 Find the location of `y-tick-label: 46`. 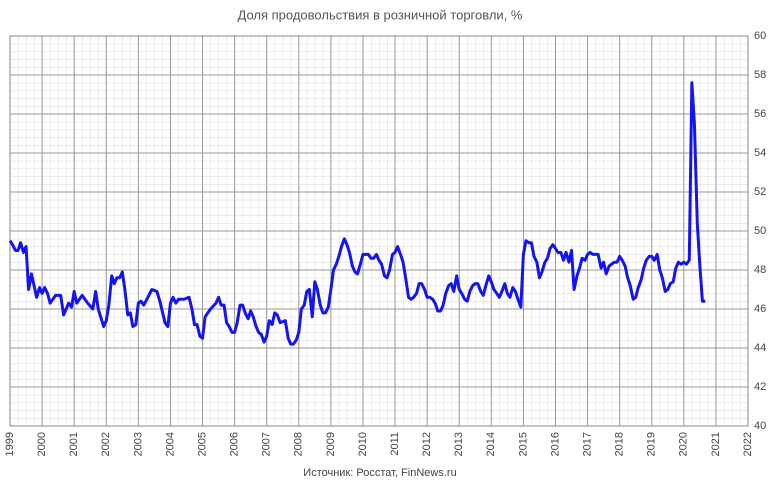

y-tick-label: 46 is located at coordinates (760, 309).